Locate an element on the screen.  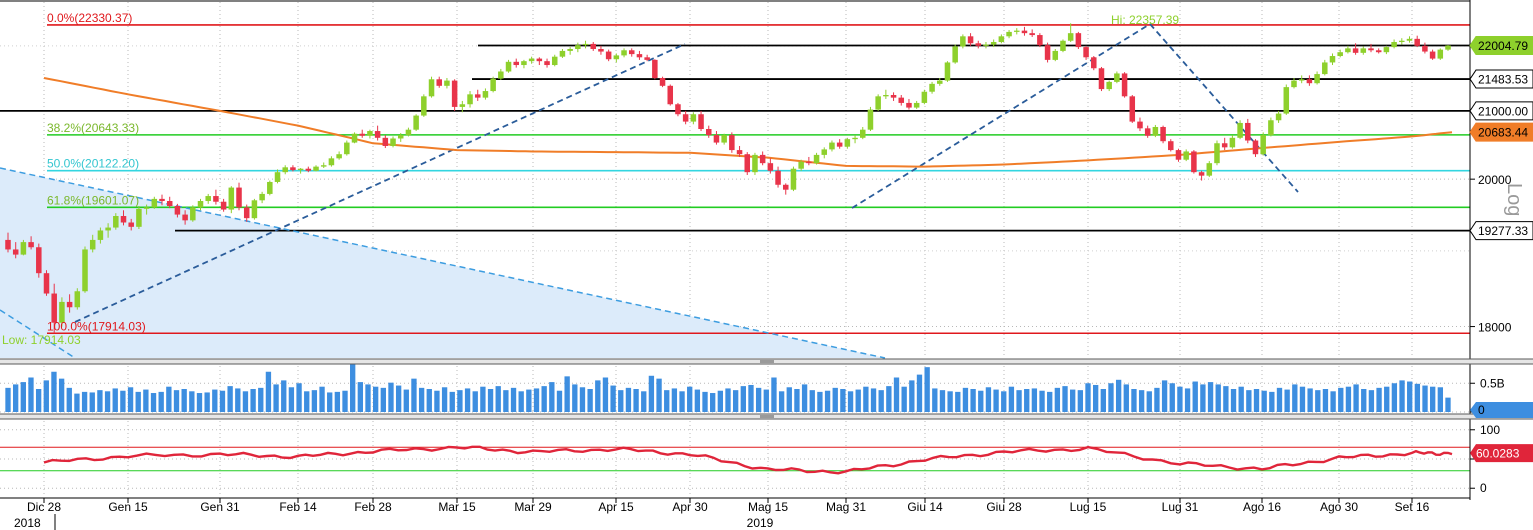
fib-level-label: 50.0%(20122.20) is located at coordinates (93, 164).